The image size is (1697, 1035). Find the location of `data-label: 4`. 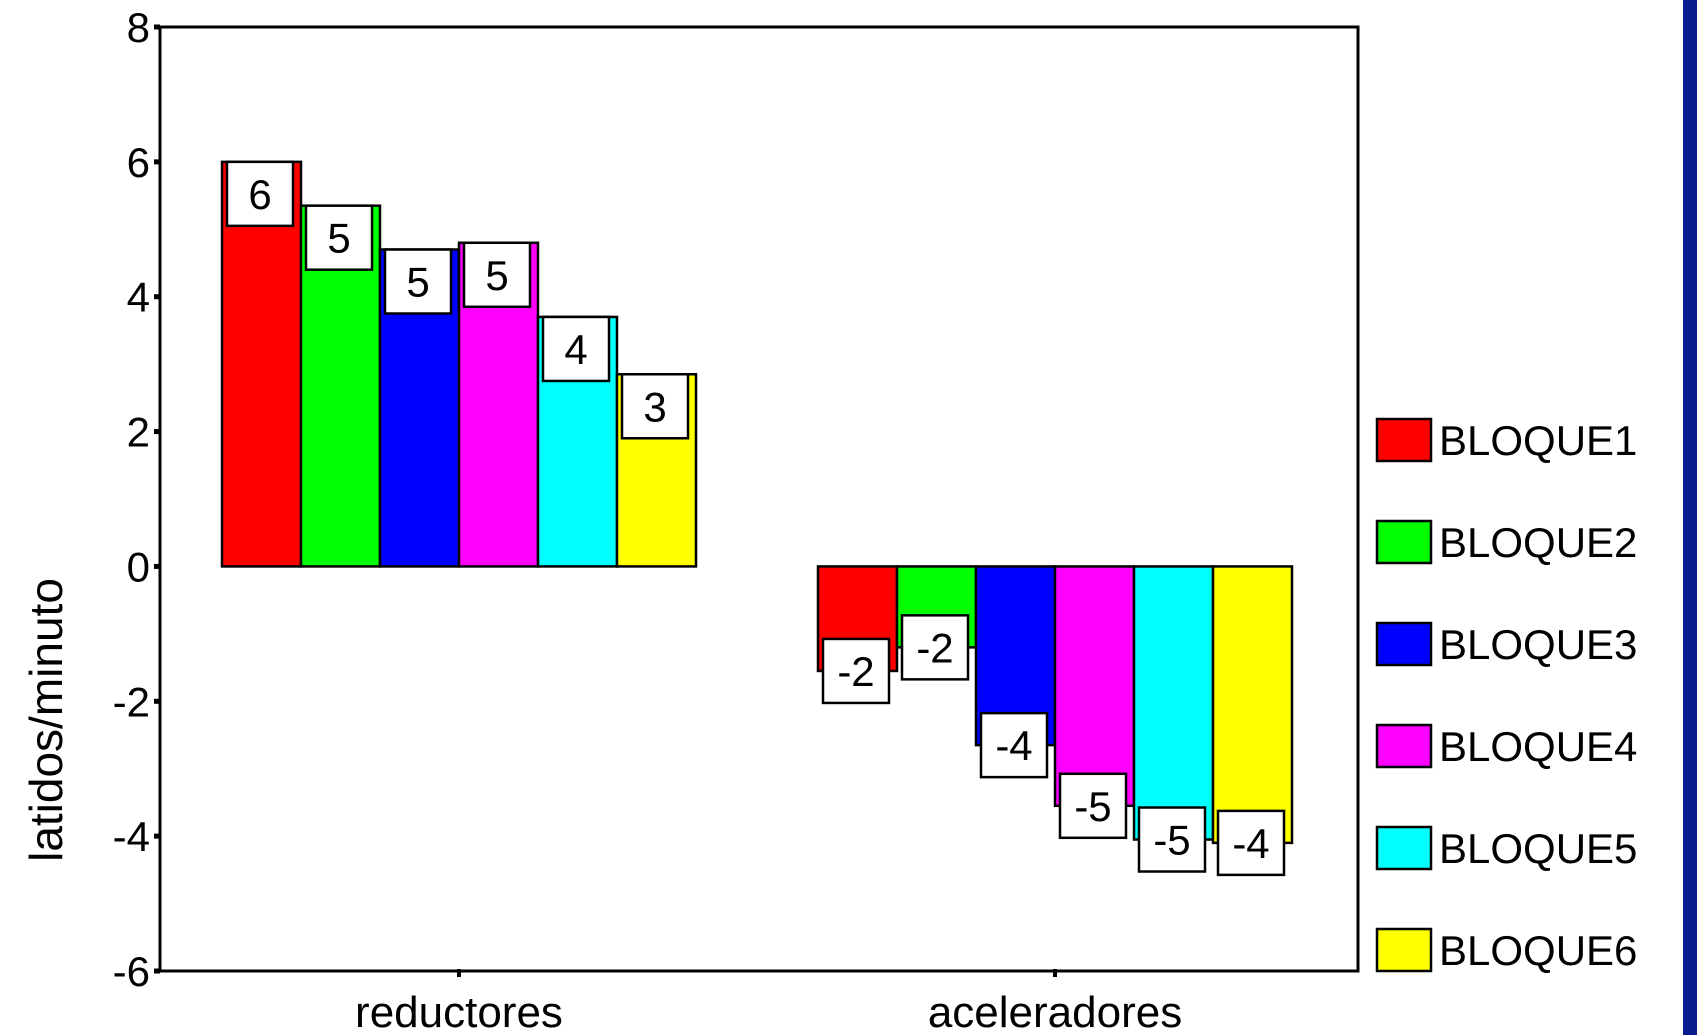

data-label: 4 is located at coordinates (575, 349).